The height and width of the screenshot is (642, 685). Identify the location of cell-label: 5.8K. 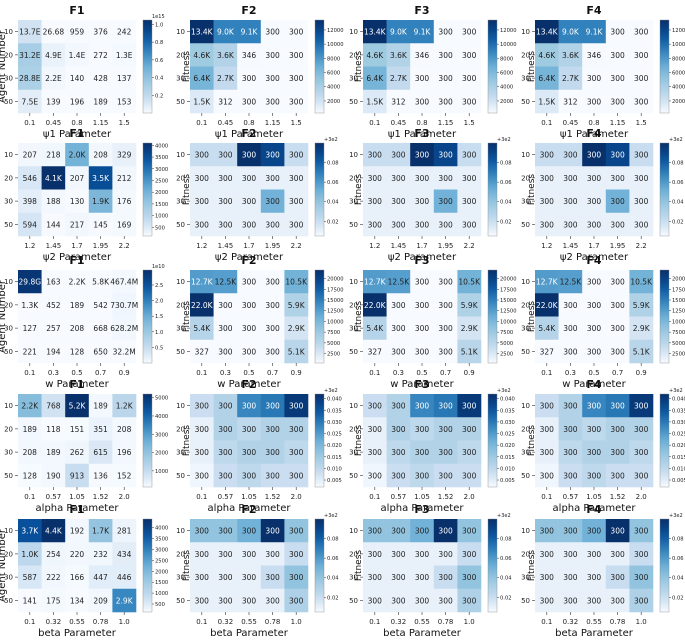
(101, 282).